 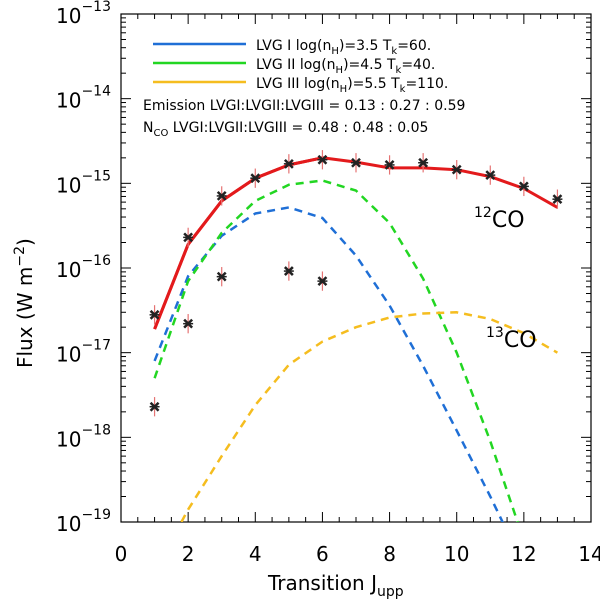 I want to click on x-tick-label: 4, so click(x=255, y=554).